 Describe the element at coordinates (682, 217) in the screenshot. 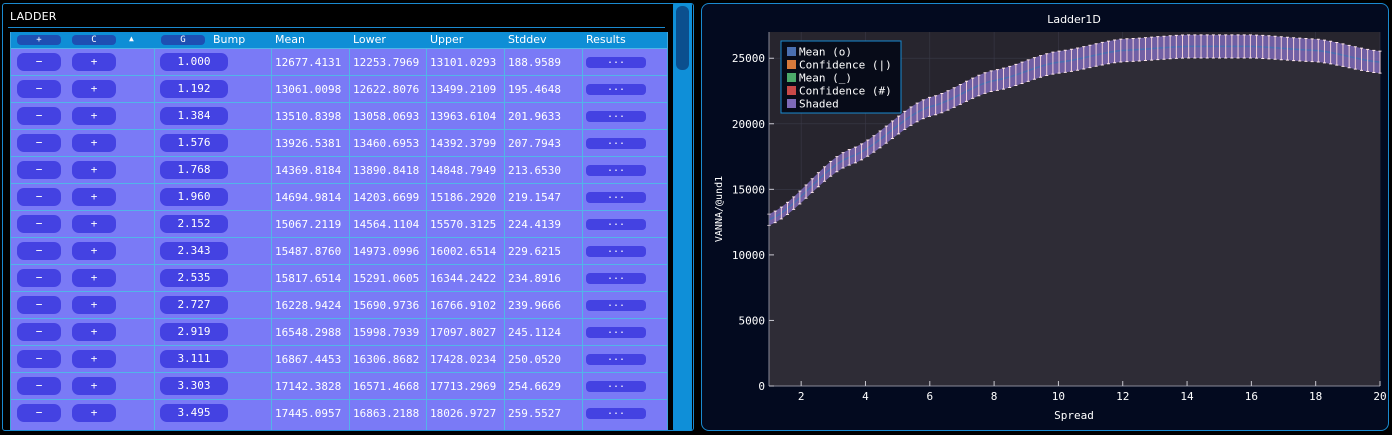

I see `table-scrollbar` at that location.